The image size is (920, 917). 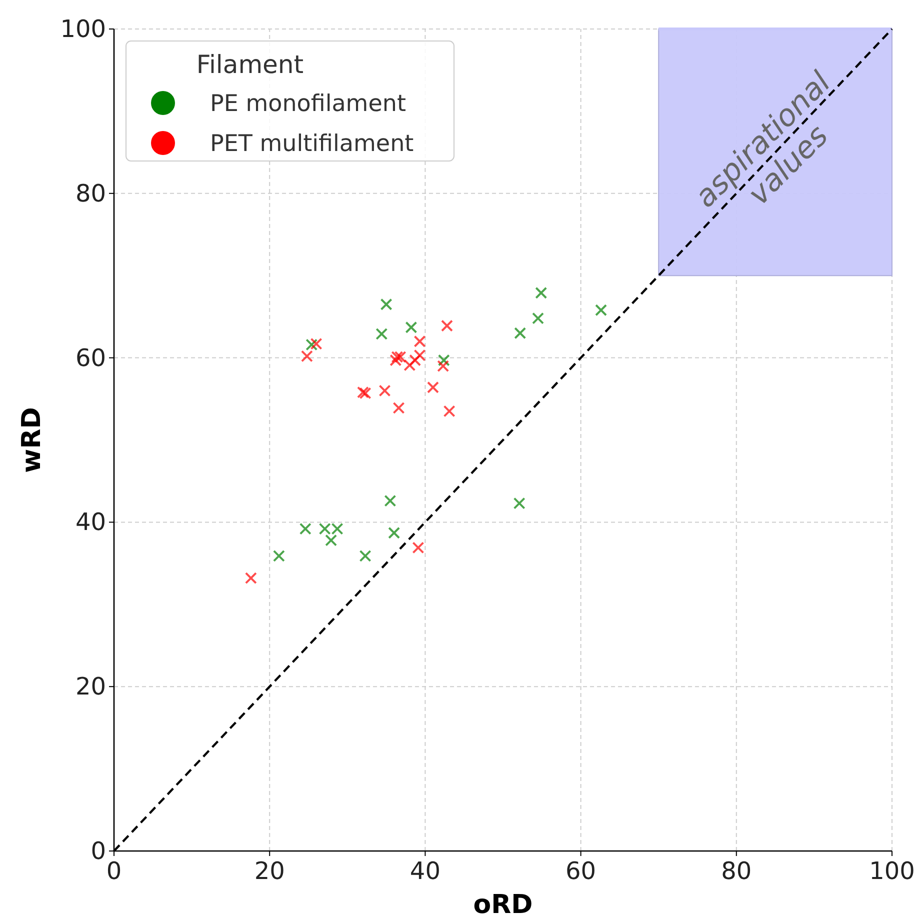 I want to click on y-tick-label: 20, so click(x=90, y=686).